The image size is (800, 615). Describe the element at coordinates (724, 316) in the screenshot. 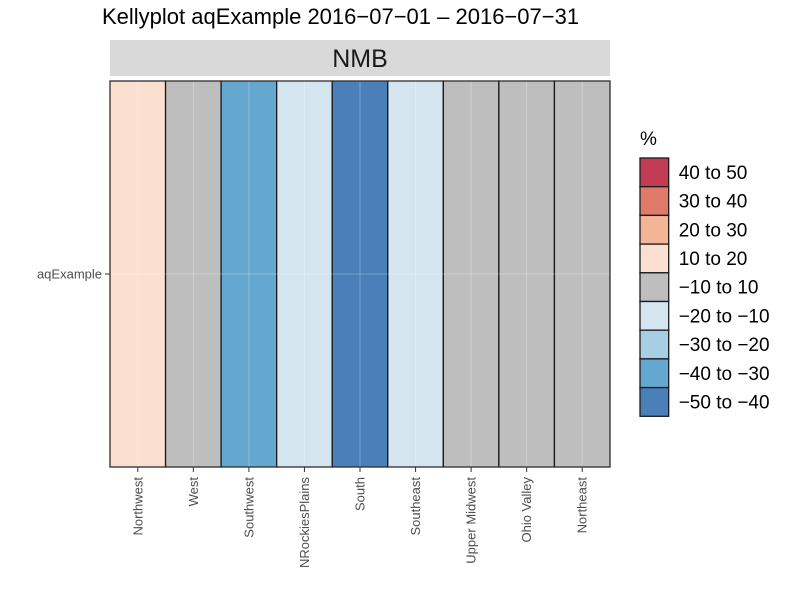

I see `legend-label: −20 to −10` at that location.